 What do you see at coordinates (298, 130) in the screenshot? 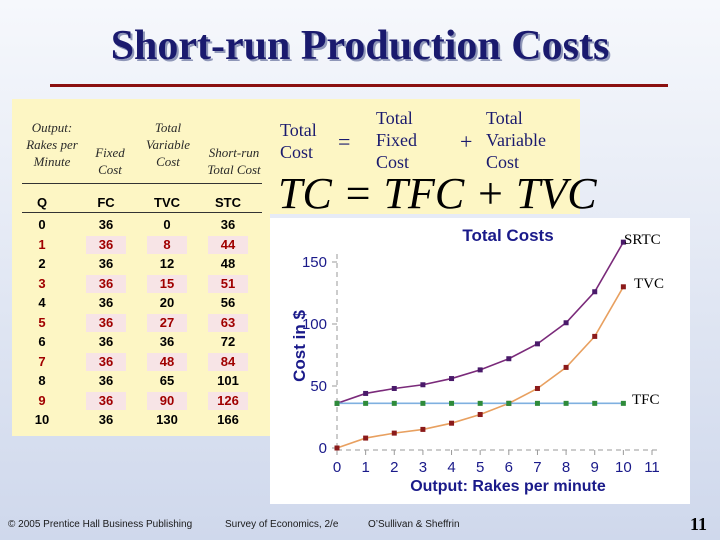
I see `eq-total-cost-line1: Total` at bounding box center [298, 130].